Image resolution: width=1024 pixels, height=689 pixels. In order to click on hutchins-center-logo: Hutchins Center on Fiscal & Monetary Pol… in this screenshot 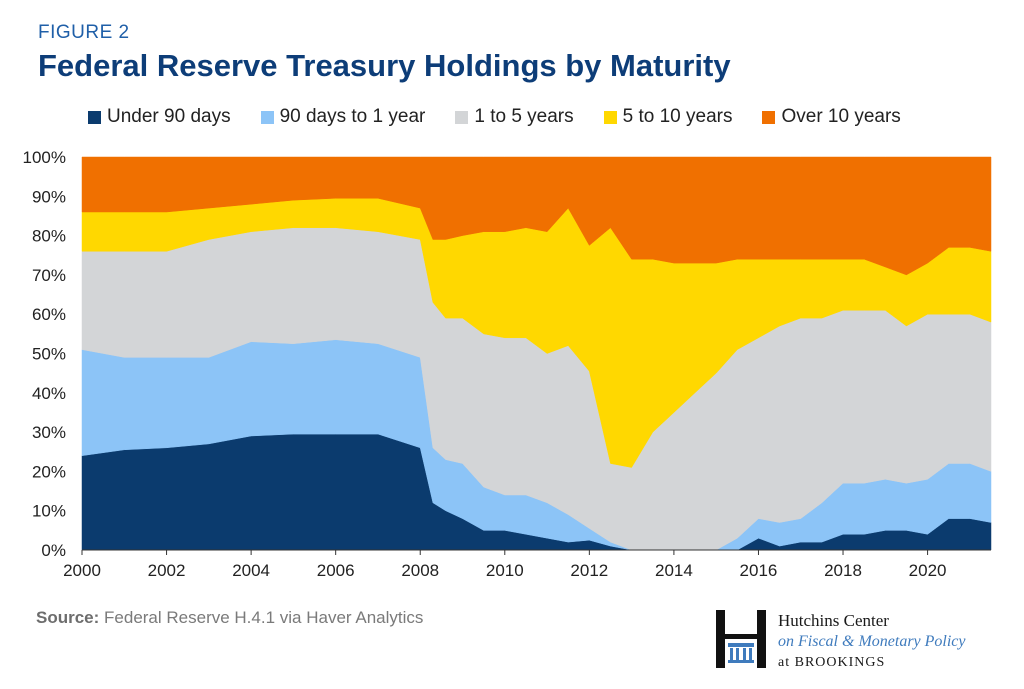, I will do `click(866, 641)`.